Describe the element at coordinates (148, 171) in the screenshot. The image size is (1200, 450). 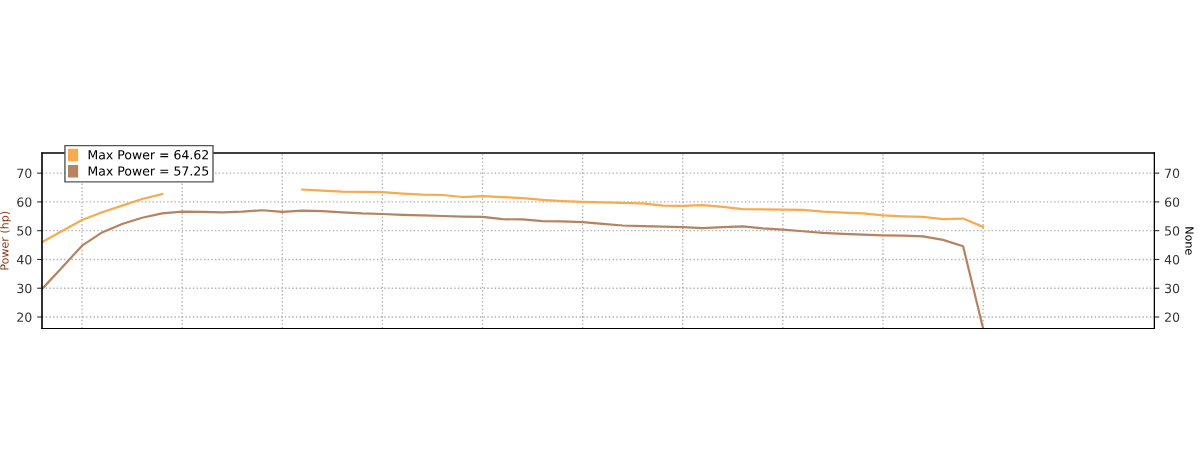
I see `legend-label: Max Power = 57.25` at that location.